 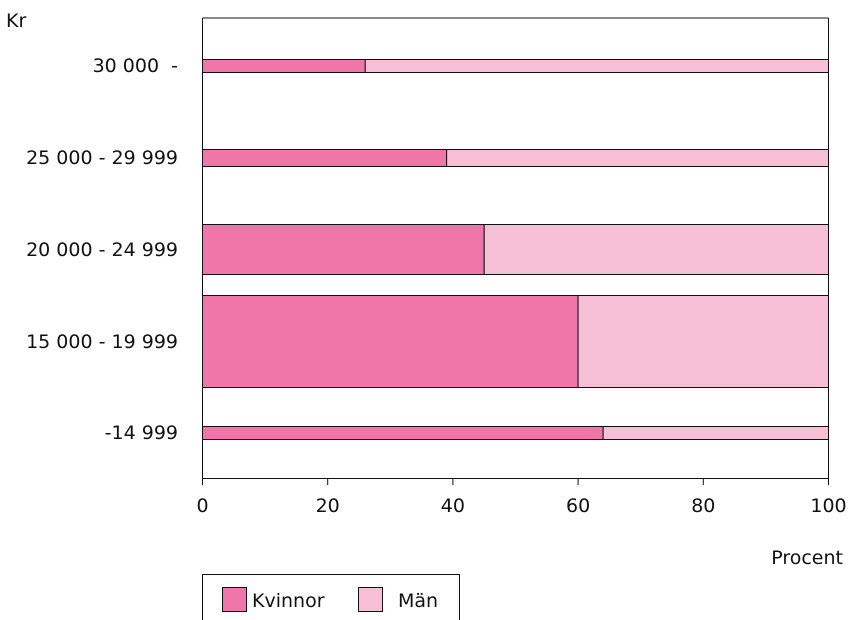 I want to click on y-tick-label: -14 999, so click(x=141, y=433).